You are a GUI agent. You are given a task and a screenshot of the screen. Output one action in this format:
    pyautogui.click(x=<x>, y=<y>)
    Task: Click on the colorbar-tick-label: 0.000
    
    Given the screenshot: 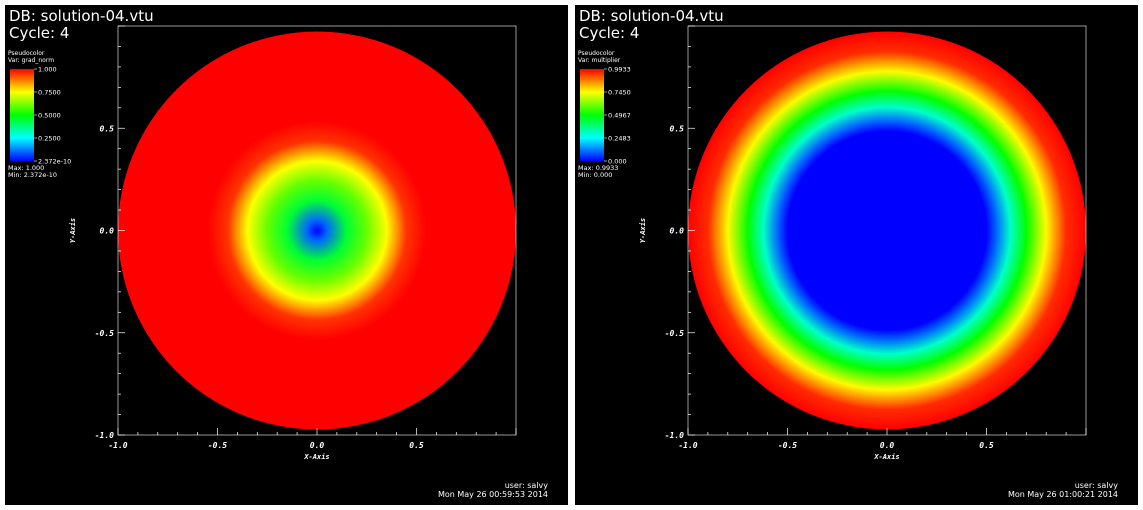 What is the action you would take?
    pyautogui.click(x=617, y=162)
    